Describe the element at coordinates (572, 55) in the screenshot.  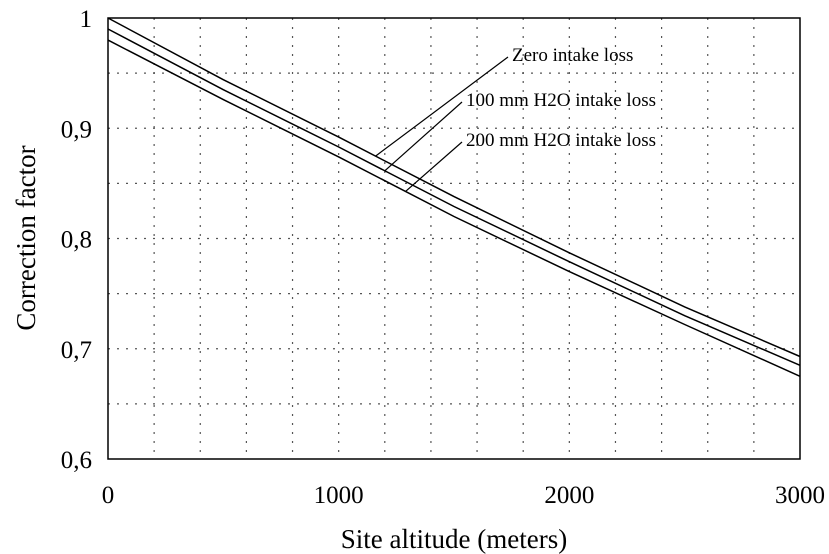
I see `annotation-label: Zero intake loss` at that location.